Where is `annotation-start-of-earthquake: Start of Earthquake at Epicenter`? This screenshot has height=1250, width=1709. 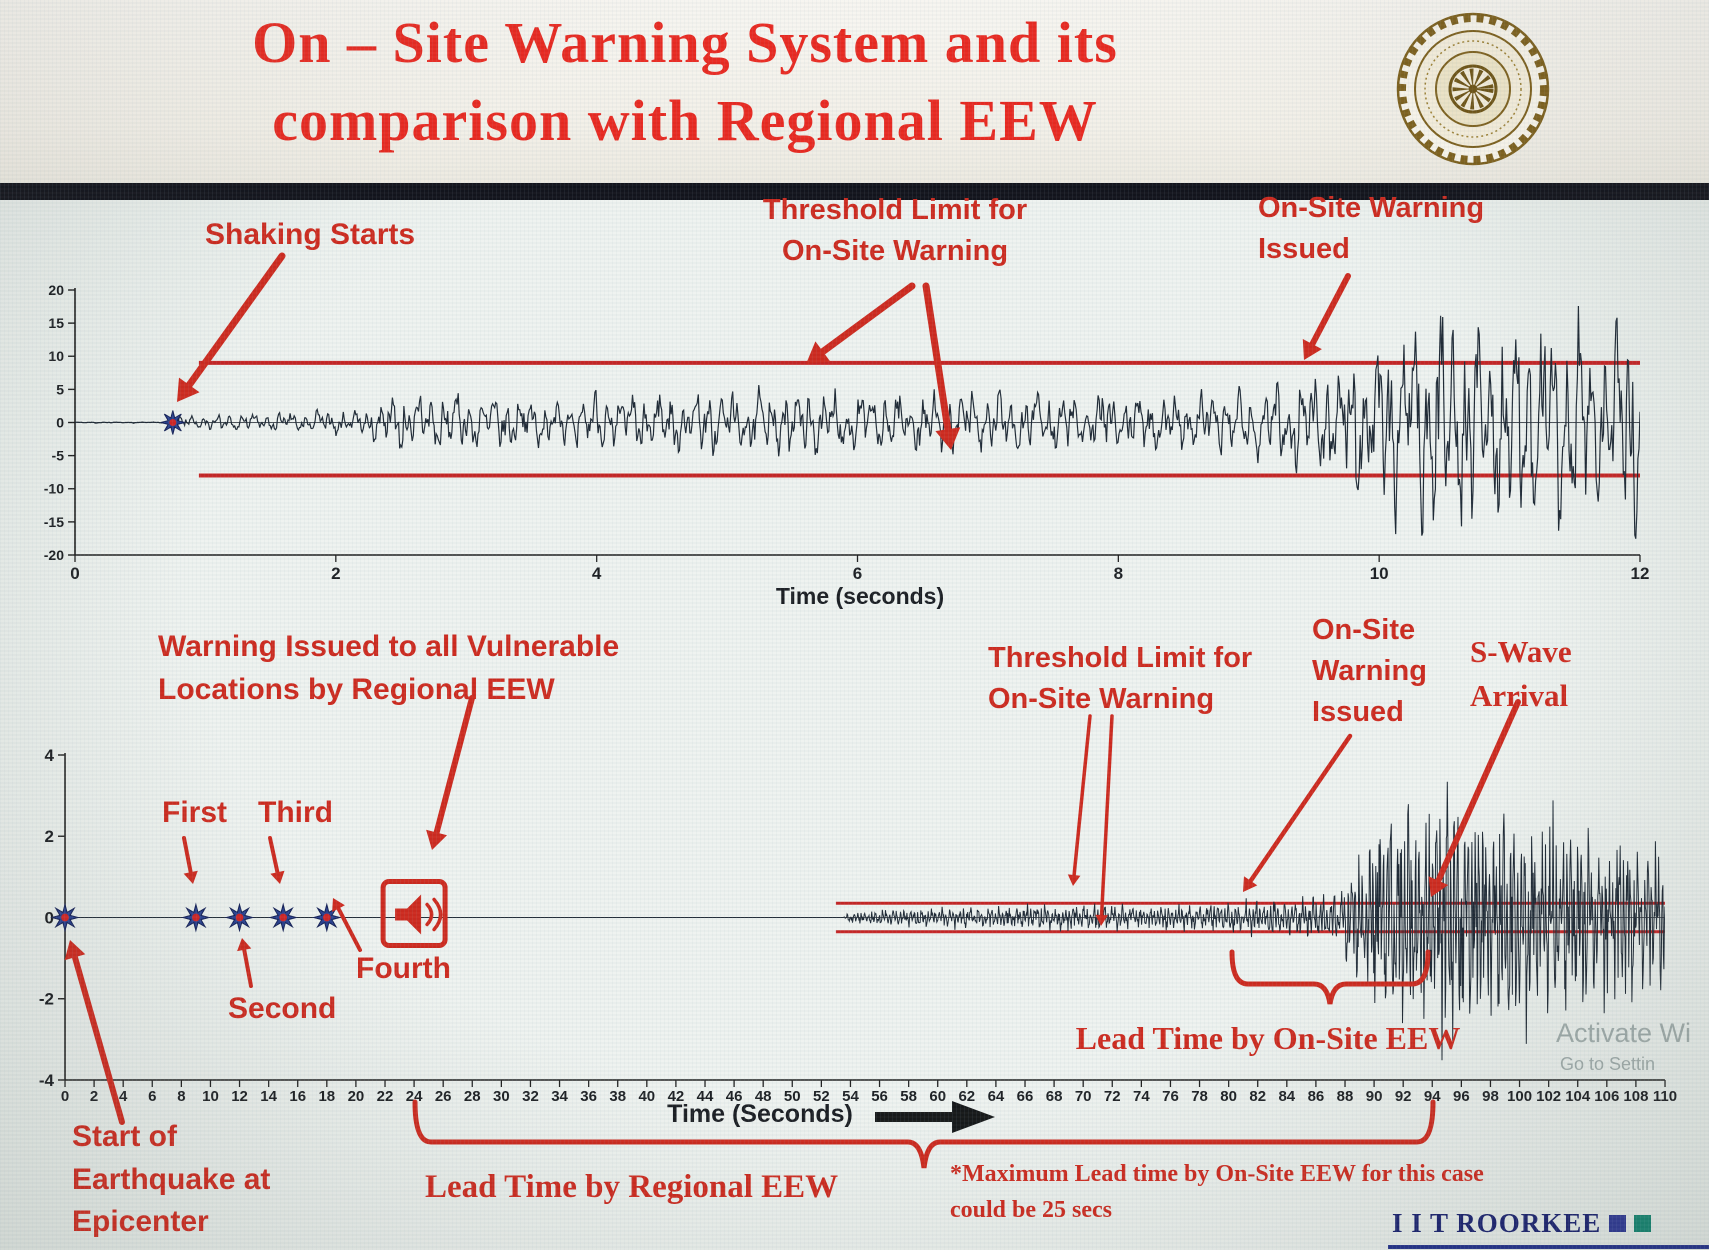 annotation-start-of-earthquake: Start of Earthquake at Epicenter is located at coordinates (171, 1179).